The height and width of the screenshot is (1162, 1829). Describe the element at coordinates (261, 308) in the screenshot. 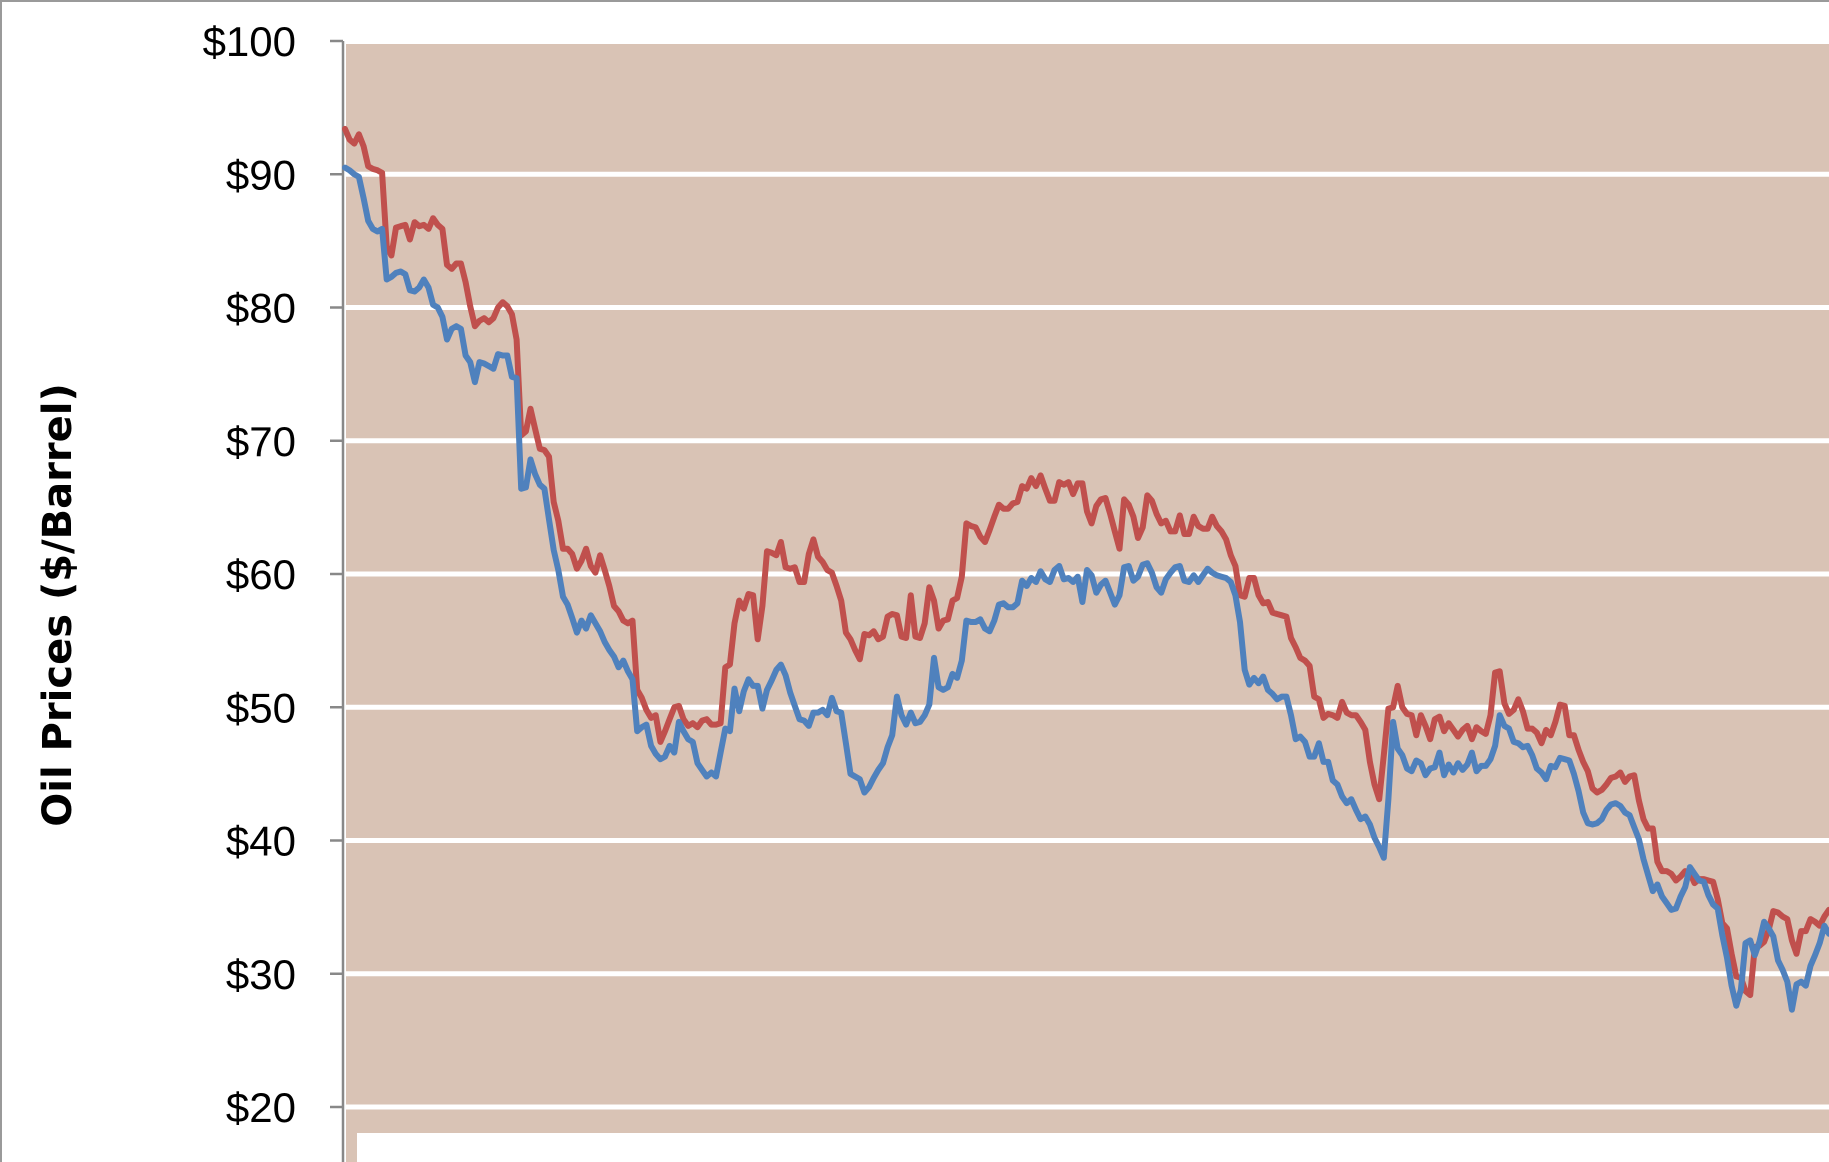

I see `y-tick-label: $80` at that location.